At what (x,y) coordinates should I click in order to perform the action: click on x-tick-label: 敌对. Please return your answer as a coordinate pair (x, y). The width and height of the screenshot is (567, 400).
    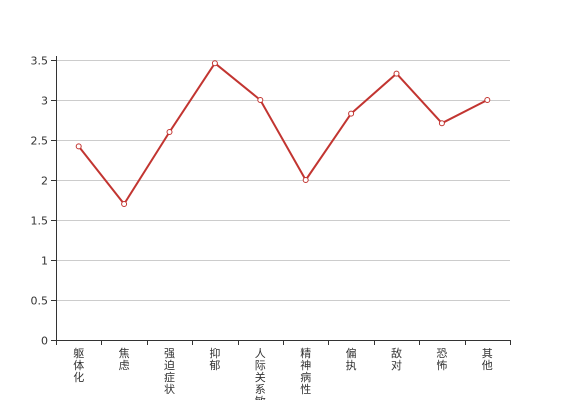
    Looking at the image, I should click on (396, 359).